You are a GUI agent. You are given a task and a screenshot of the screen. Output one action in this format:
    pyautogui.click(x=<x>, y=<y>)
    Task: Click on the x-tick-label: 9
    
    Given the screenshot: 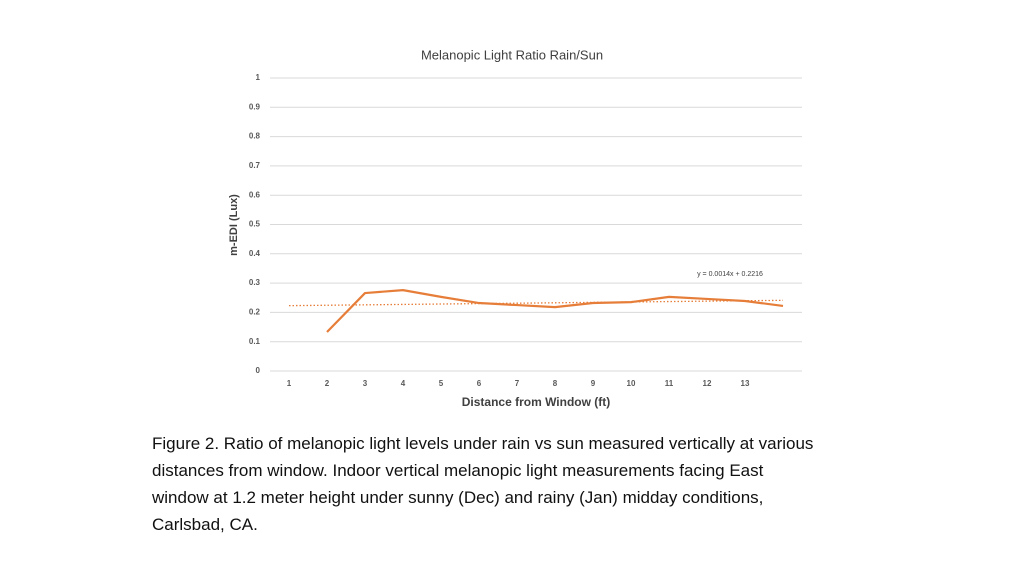 What is the action you would take?
    pyautogui.click(x=593, y=383)
    